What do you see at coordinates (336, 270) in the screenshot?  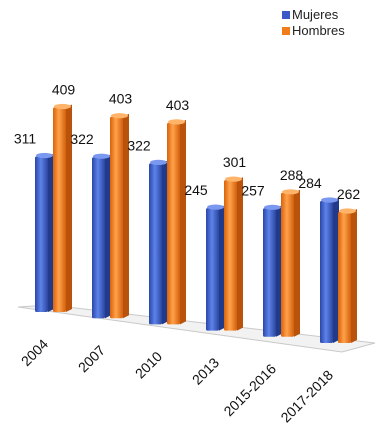 I see `bar-side-mujeres-2017-2018` at bounding box center [336, 270].